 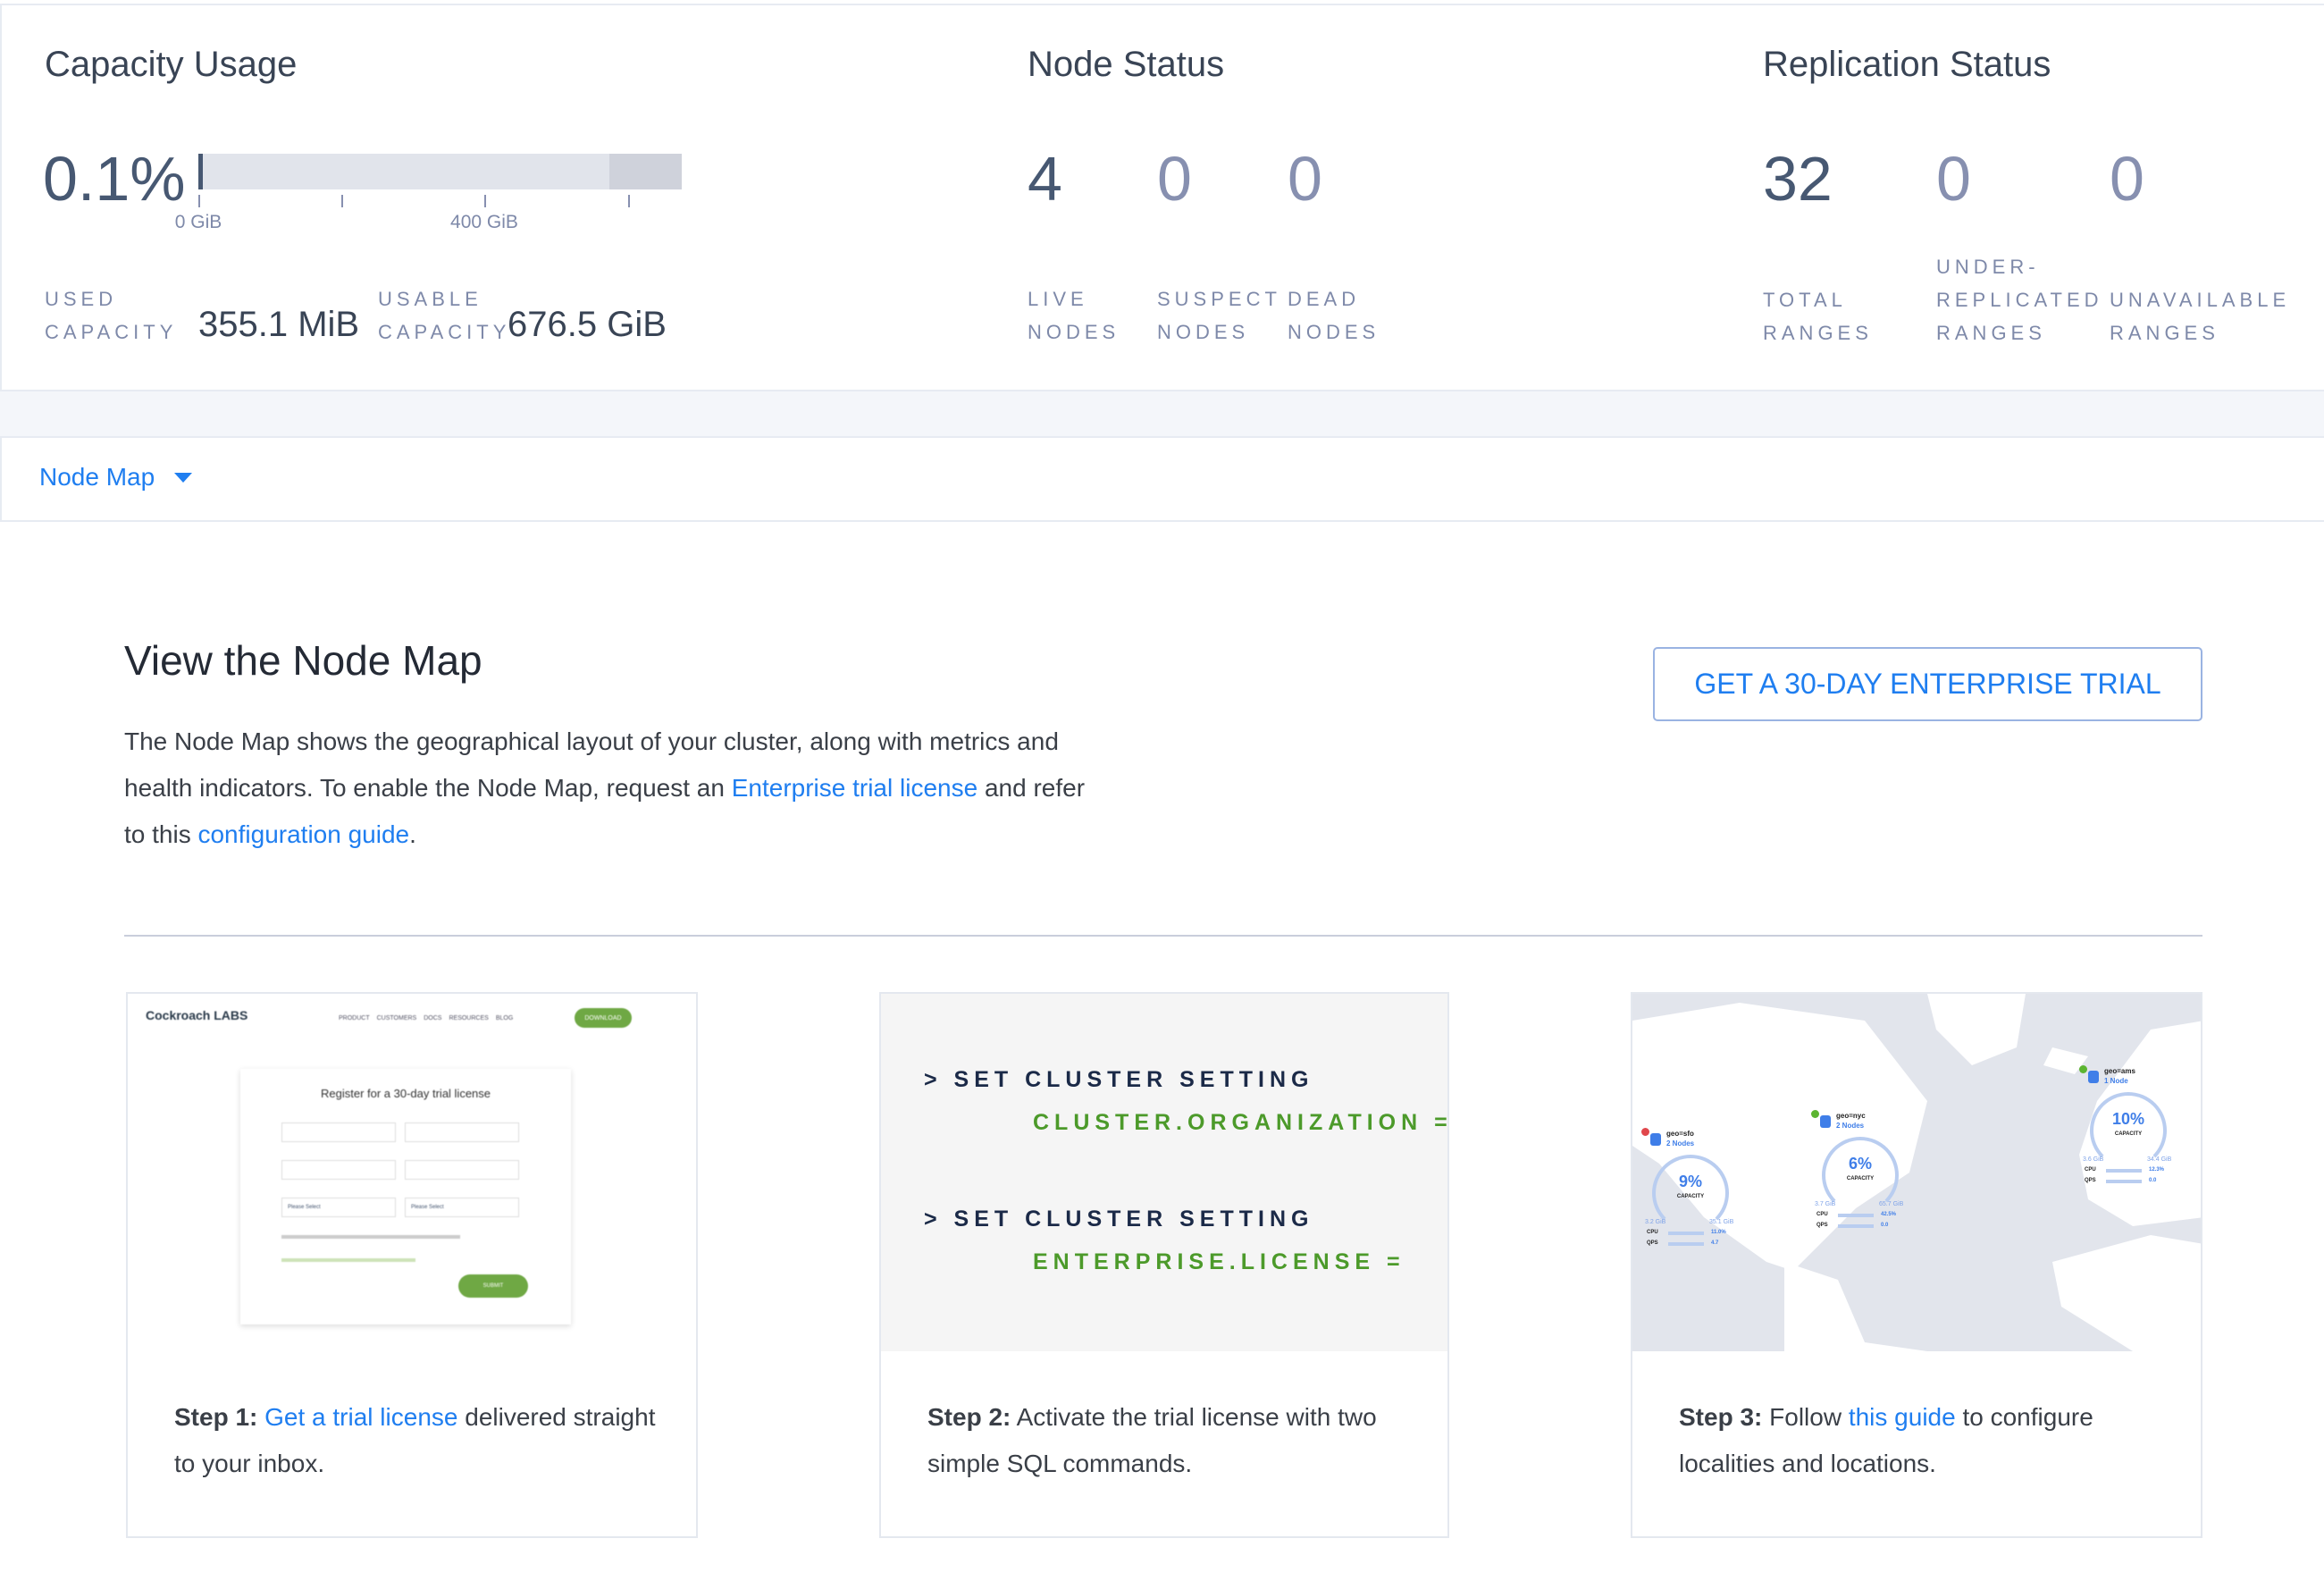 What do you see at coordinates (444, 332) in the screenshot?
I see `label-line: CAPACITY` at bounding box center [444, 332].